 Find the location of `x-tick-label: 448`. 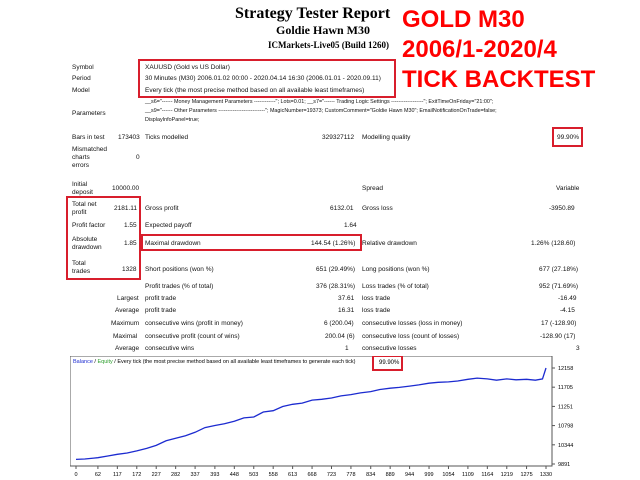

x-tick-label: 448 is located at coordinates (234, 475).